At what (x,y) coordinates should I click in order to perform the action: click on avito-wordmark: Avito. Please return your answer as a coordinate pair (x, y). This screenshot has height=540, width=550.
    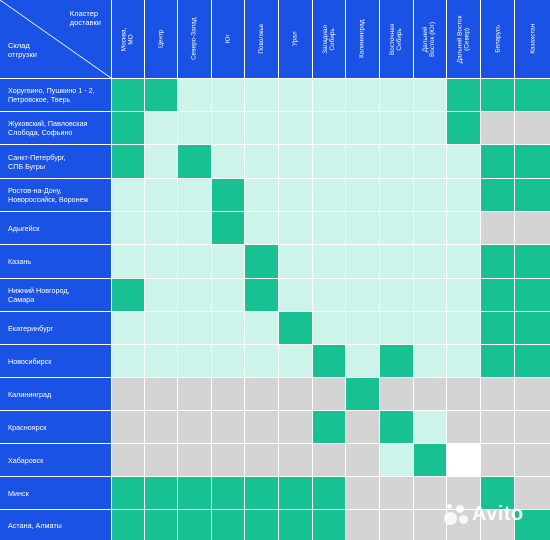
    Looking at the image, I should click on (498, 514).